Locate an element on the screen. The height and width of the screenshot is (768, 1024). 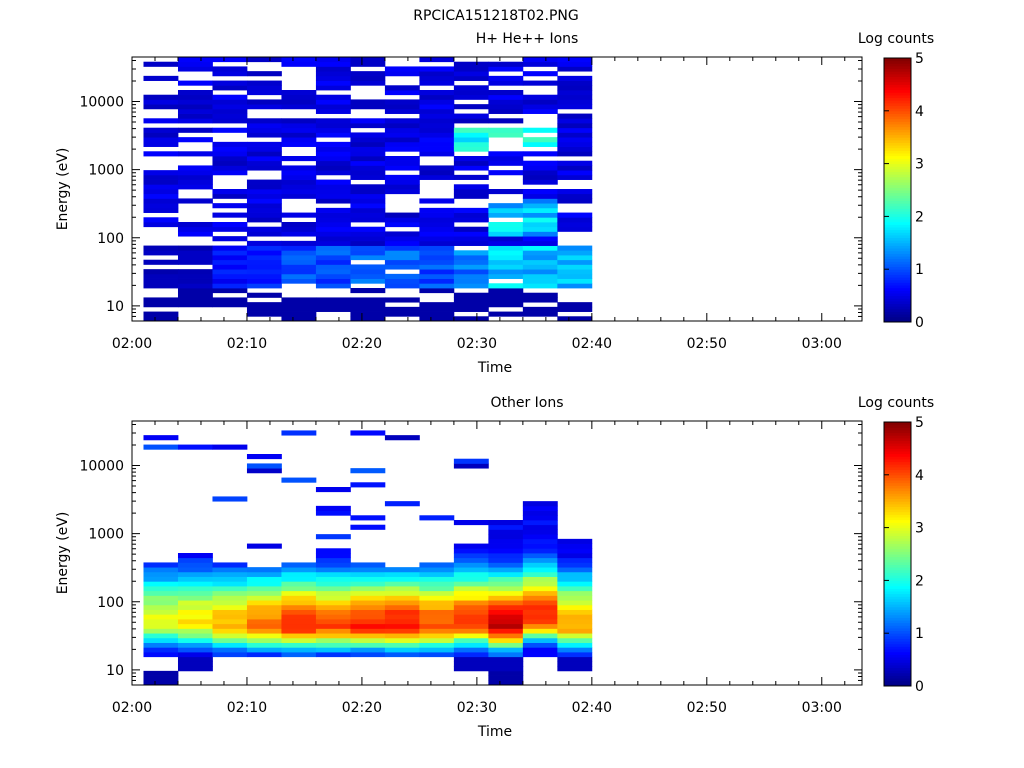
y-axis-label: Energy (eV) is located at coordinates (63, 553).